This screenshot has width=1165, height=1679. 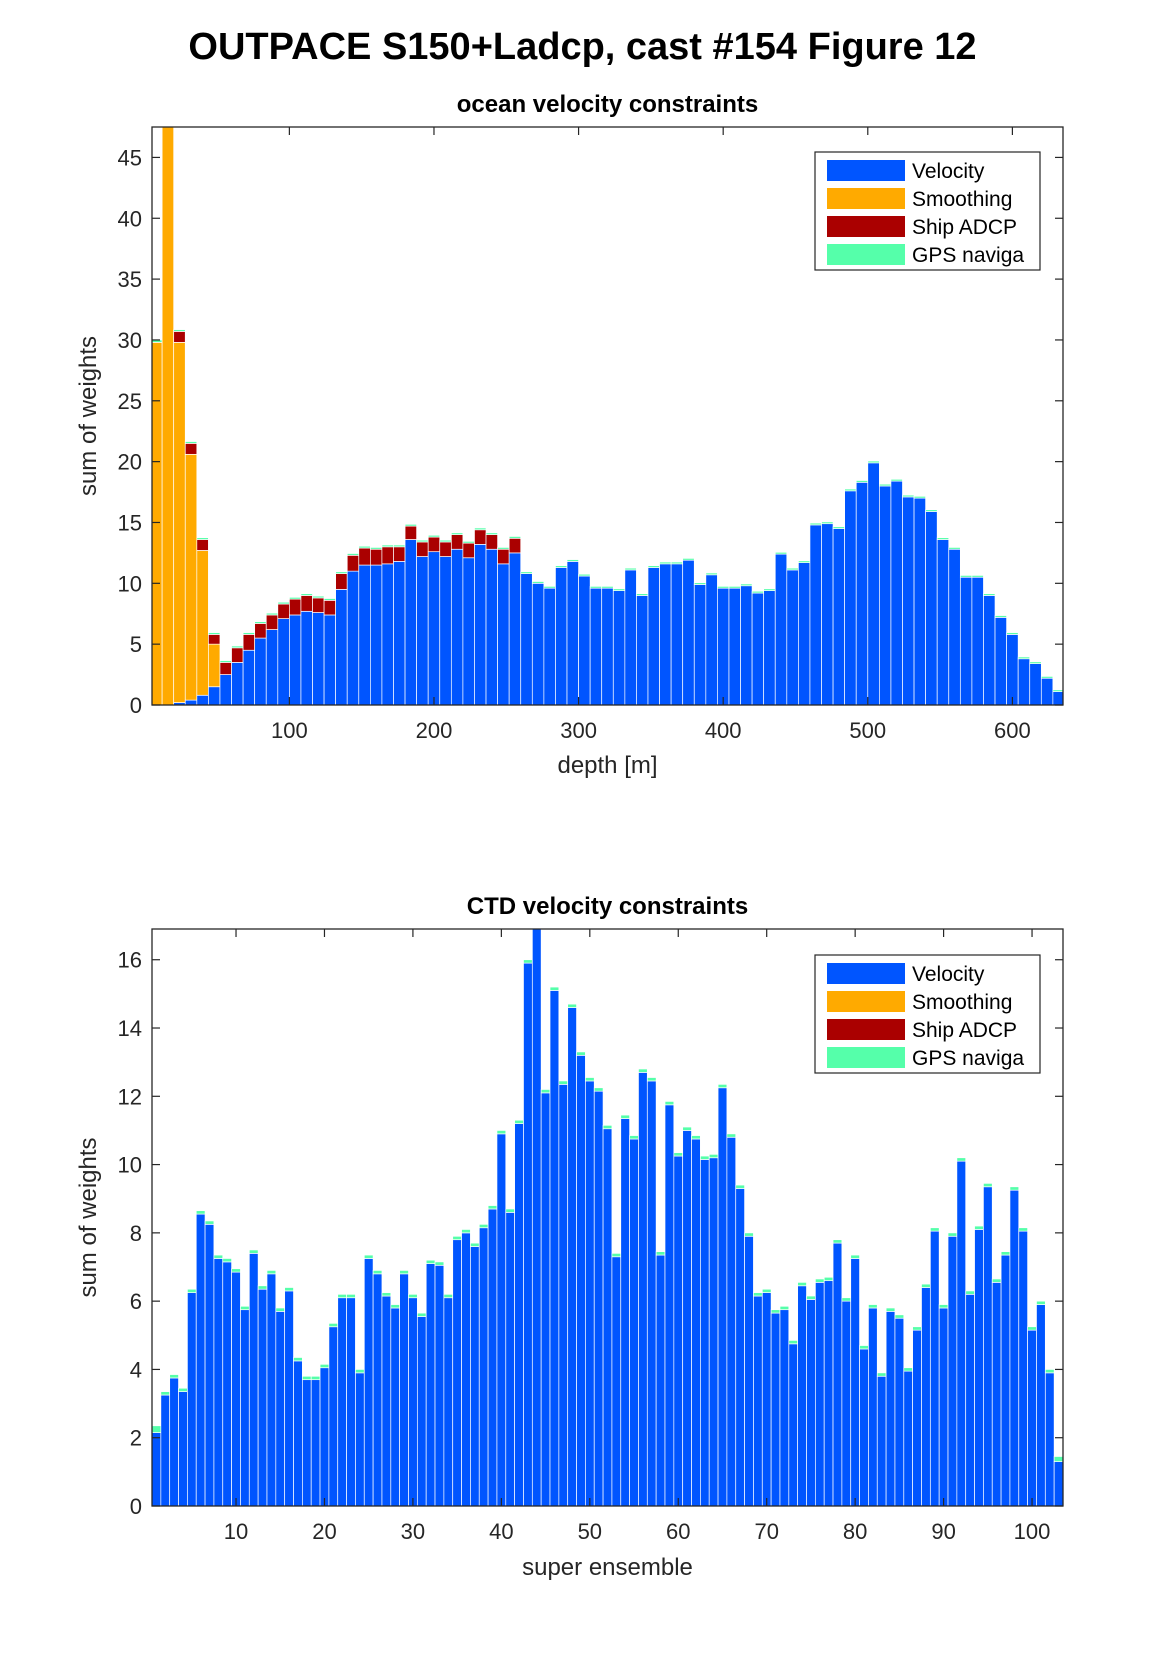 What do you see at coordinates (136, 1369) in the screenshot?
I see `y-tick-label: 4` at bounding box center [136, 1369].